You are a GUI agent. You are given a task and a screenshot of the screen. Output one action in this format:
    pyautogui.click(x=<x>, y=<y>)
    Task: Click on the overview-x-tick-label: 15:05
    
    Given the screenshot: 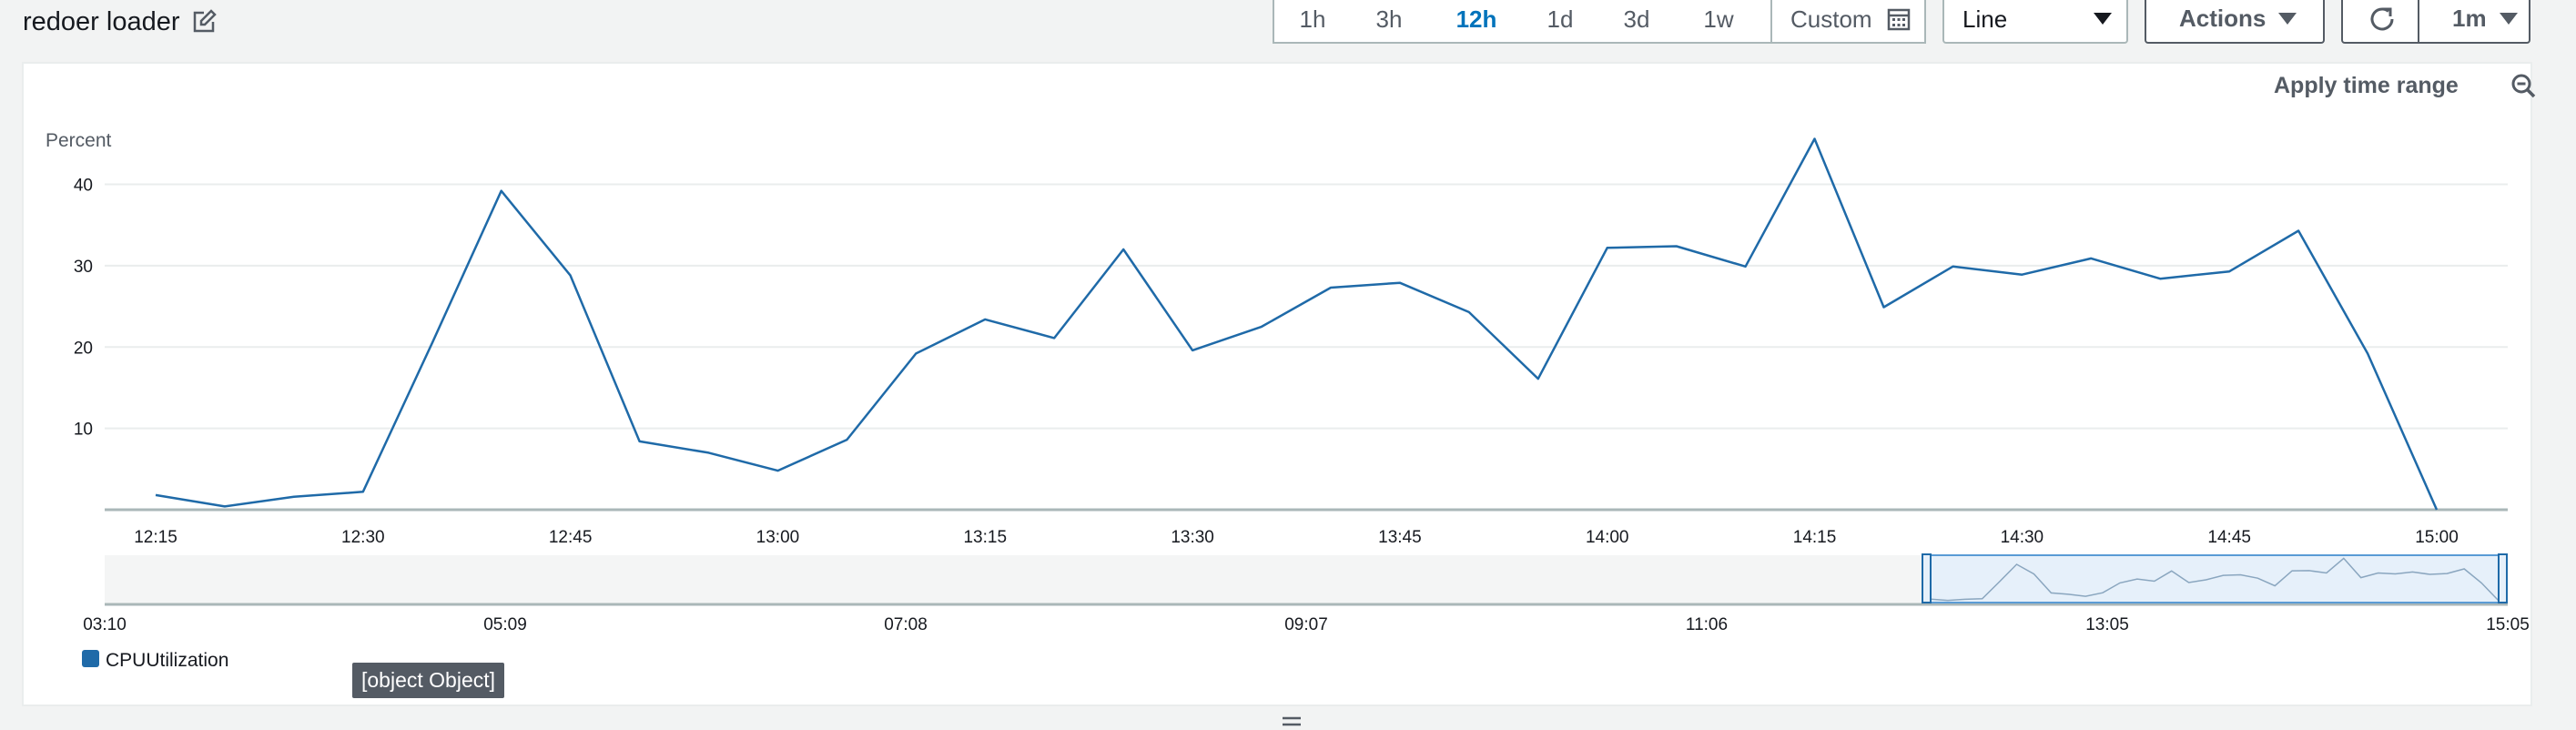 What is the action you would take?
    pyautogui.click(x=2508, y=624)
    